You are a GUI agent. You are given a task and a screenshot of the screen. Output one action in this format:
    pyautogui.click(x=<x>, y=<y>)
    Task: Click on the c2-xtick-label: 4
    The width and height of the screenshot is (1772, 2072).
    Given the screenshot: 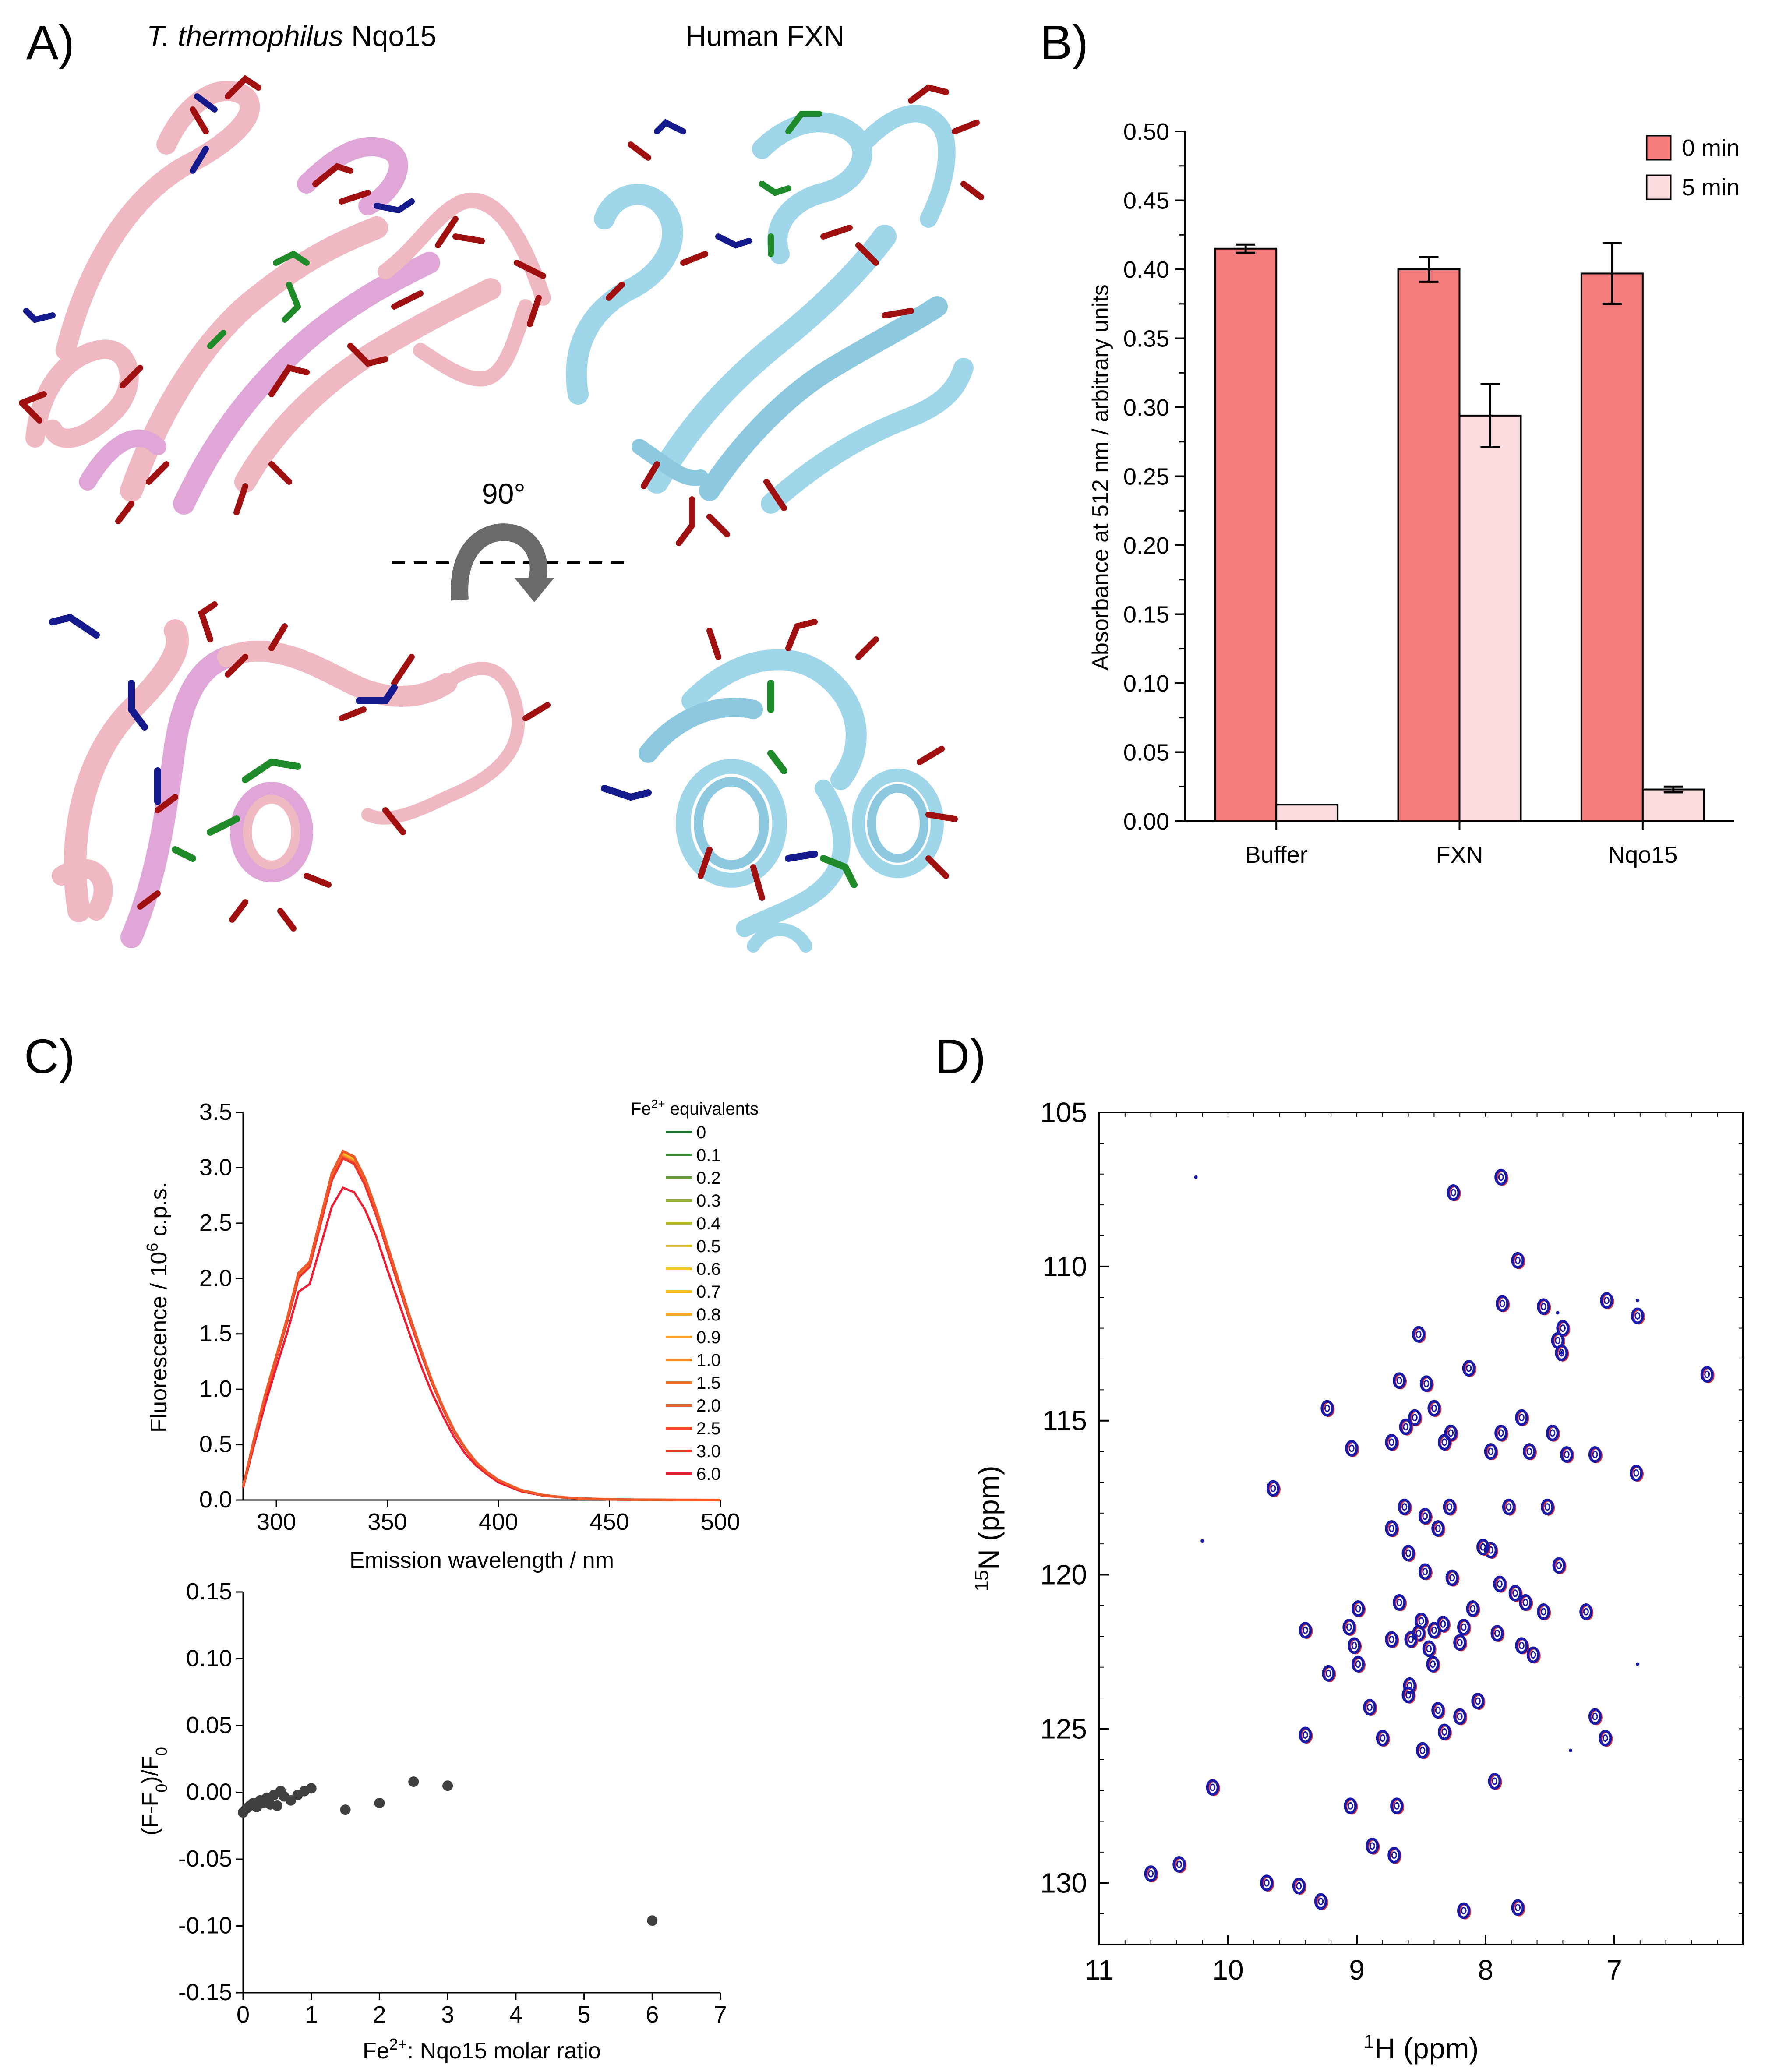 What is the action you would take?
    pyautogui.click(x=515, y=2014)
    